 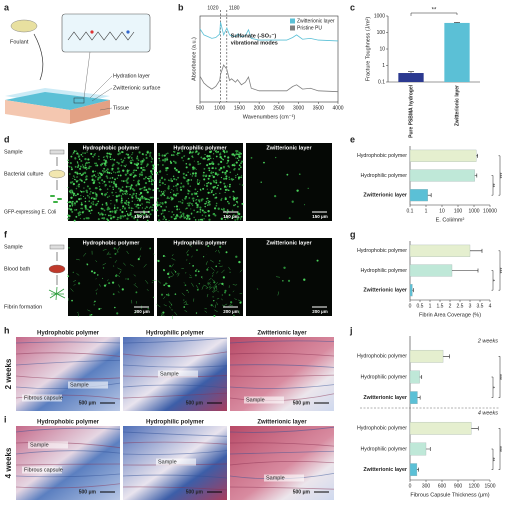 What do you see at coordinates (499, 449) in the screenshot?
I see `significance-bracket` at bounding box center [499, 449].